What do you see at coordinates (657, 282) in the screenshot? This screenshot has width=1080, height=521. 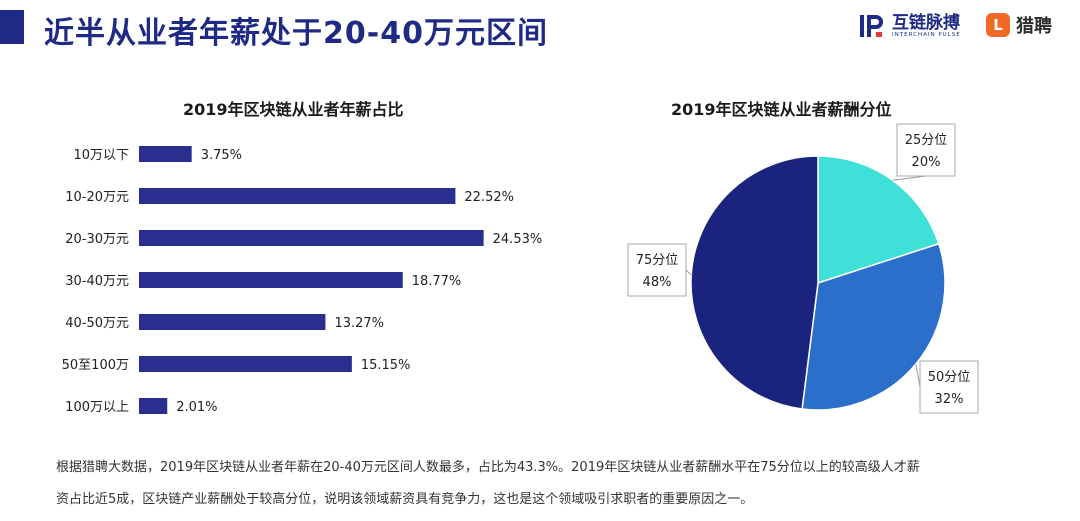 I see `pie-slice-value: 48%` at bounding box center [657, 282].